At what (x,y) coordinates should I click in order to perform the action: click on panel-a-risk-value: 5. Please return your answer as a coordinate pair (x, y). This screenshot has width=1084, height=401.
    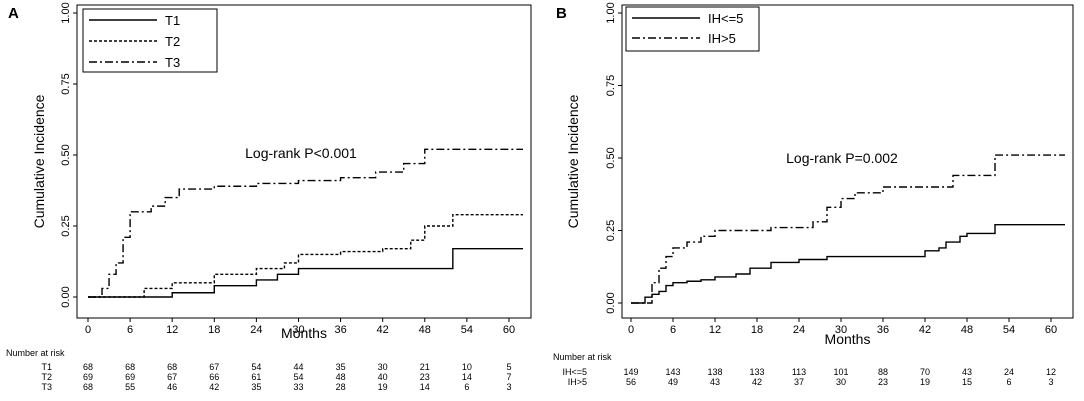
    Looking at the image, I should click on (508, 367).